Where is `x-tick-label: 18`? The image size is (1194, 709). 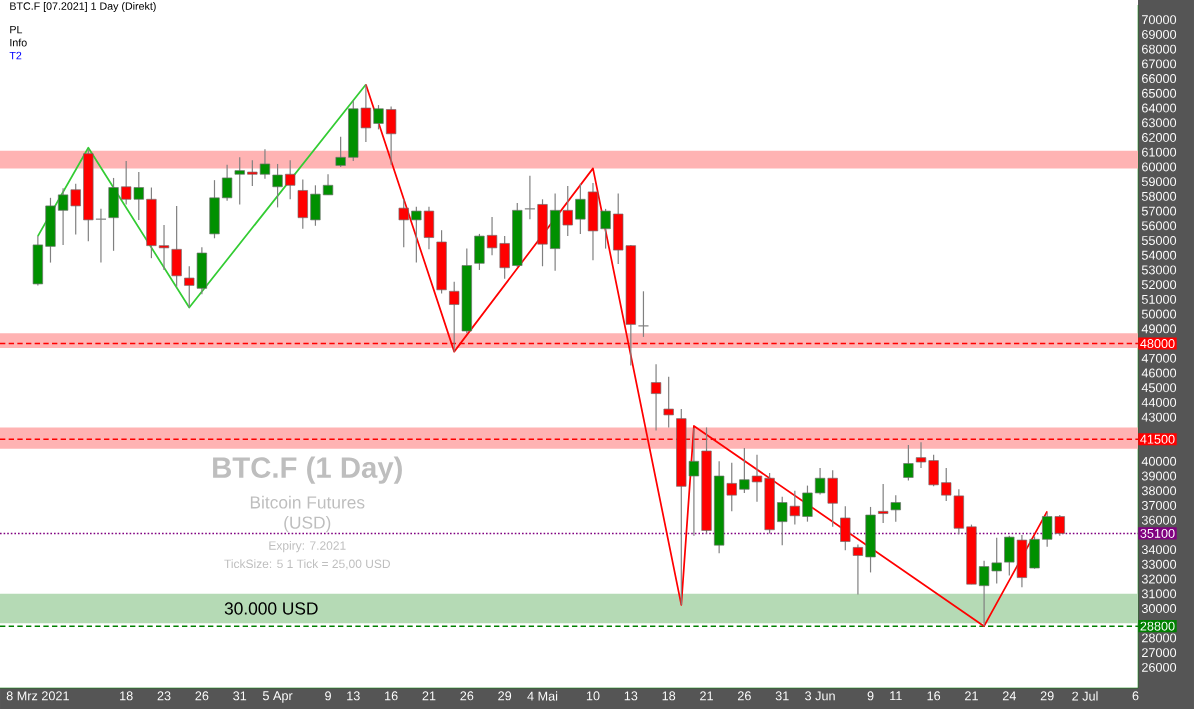 x-tick-label: 18 is located at coordinates (669, 696).